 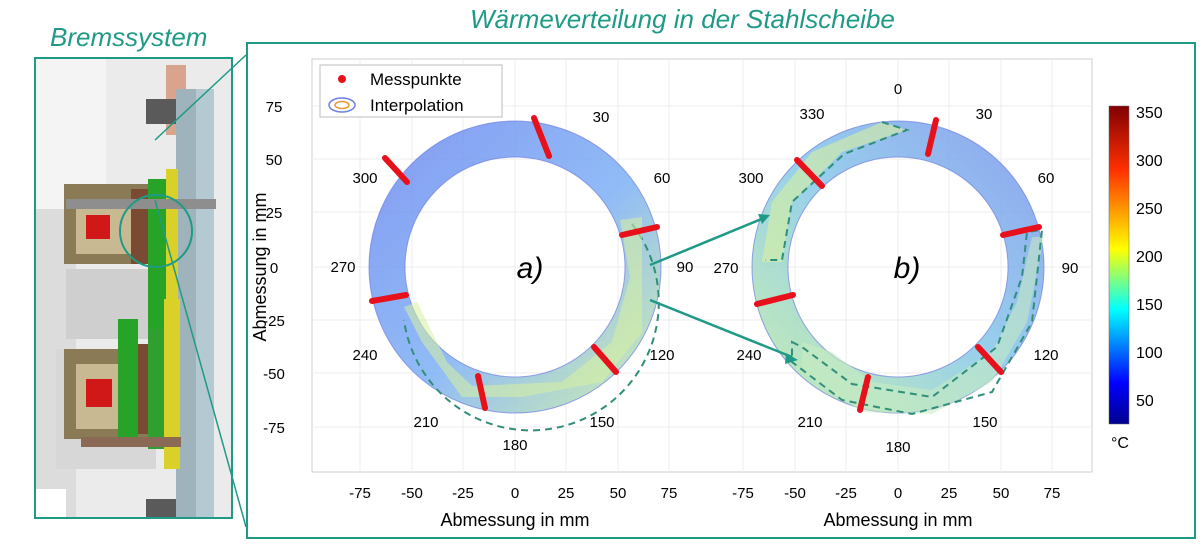 What do you see at coordinates (846, 493) in the screenshot?
I see `xtick-b: -25` at bounding box center [846, 493].